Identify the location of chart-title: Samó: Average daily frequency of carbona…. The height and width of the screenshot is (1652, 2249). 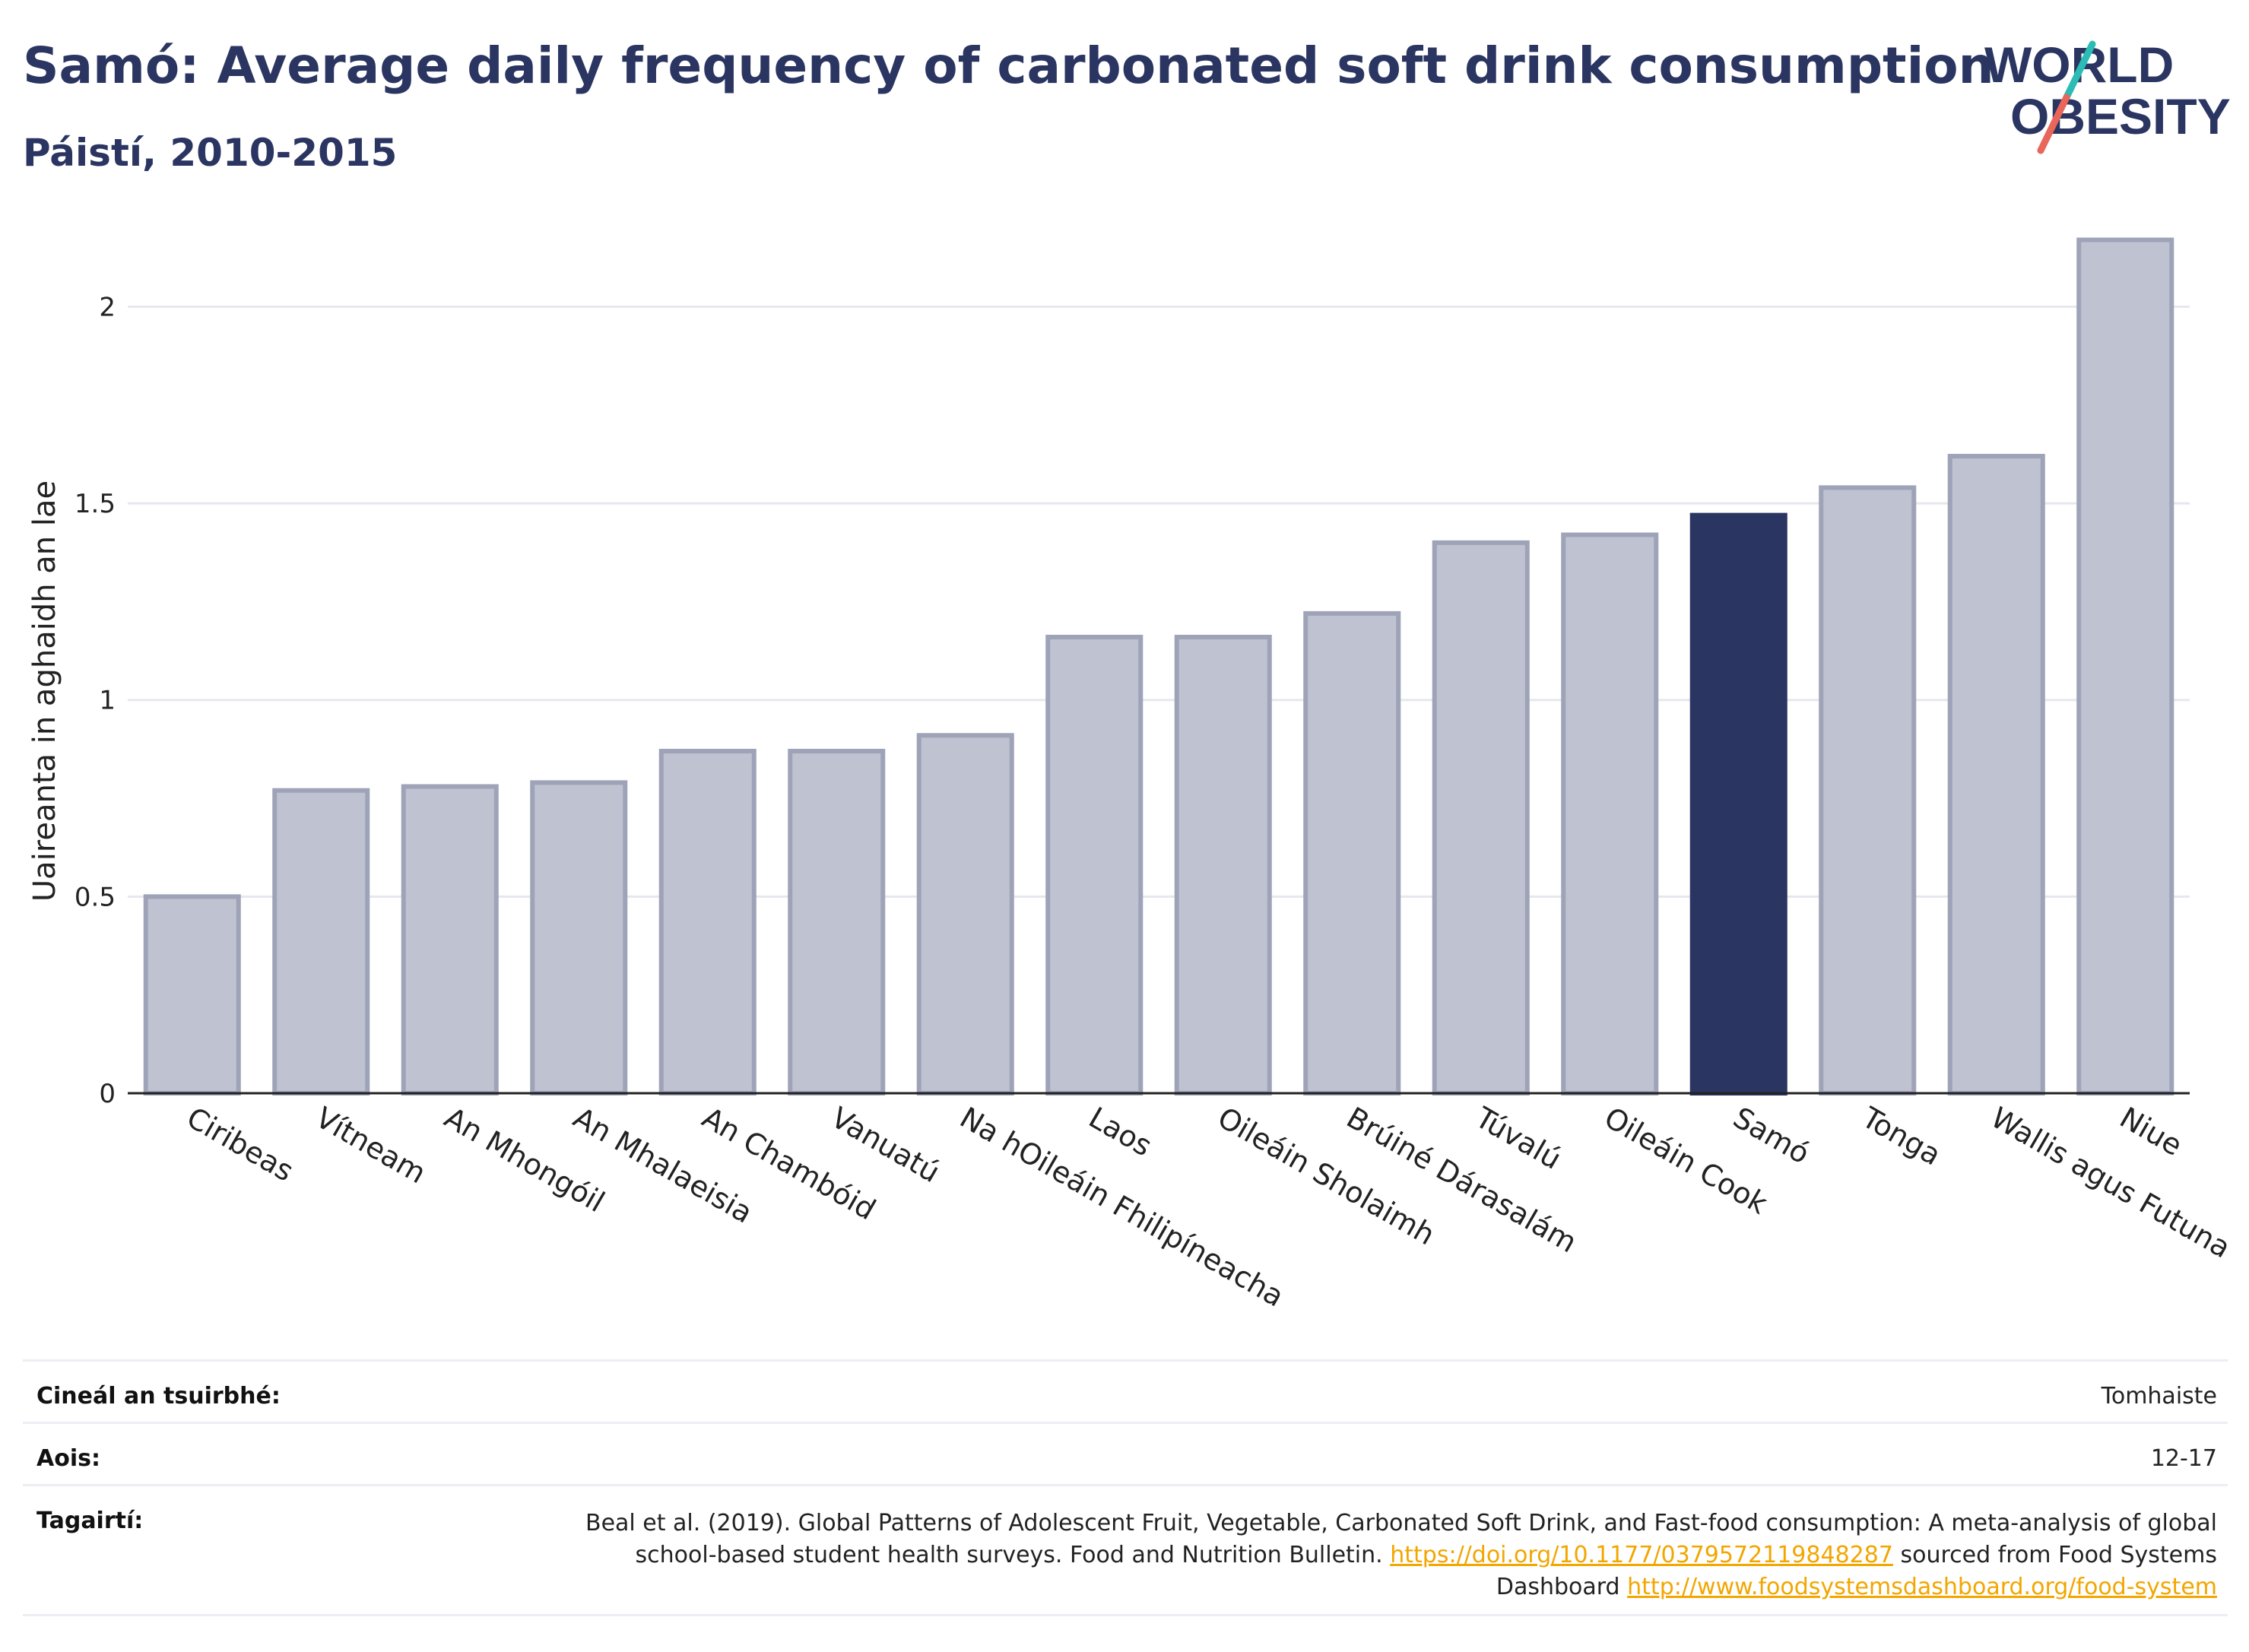
(1008, 65).